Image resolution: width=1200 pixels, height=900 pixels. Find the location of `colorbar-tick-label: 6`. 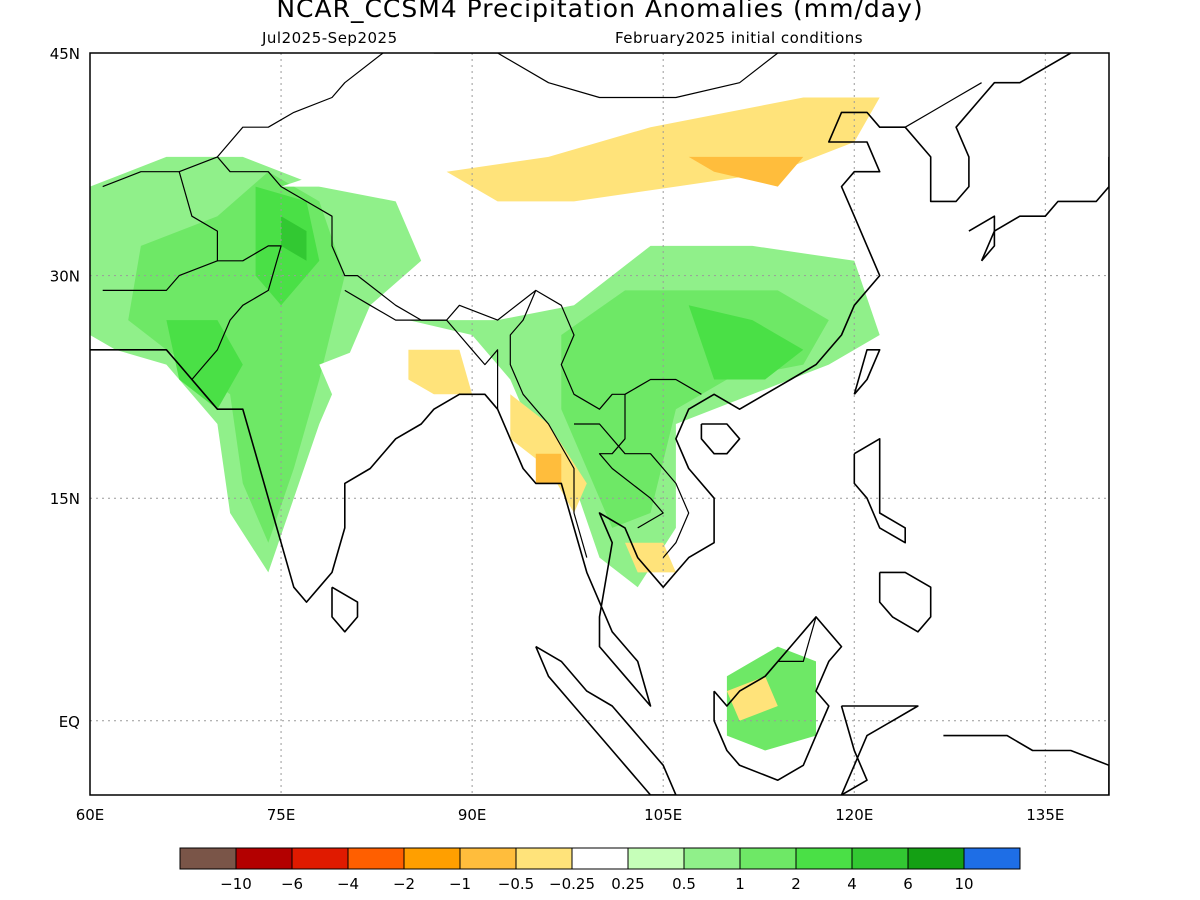

colorbar-tick-label: 6 is located at coordinates (908, 884).